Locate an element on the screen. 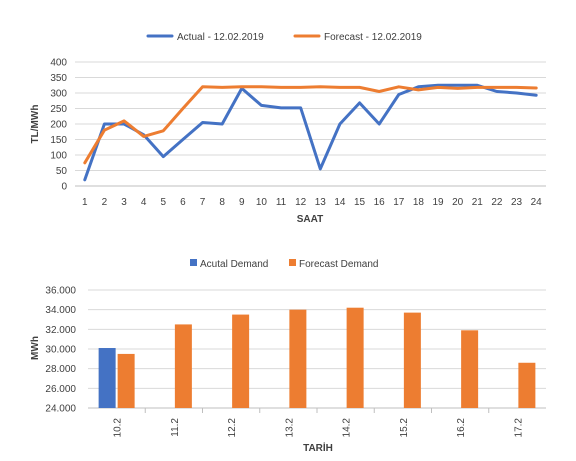  forecast-series-line is located at coordinates (310, 125).